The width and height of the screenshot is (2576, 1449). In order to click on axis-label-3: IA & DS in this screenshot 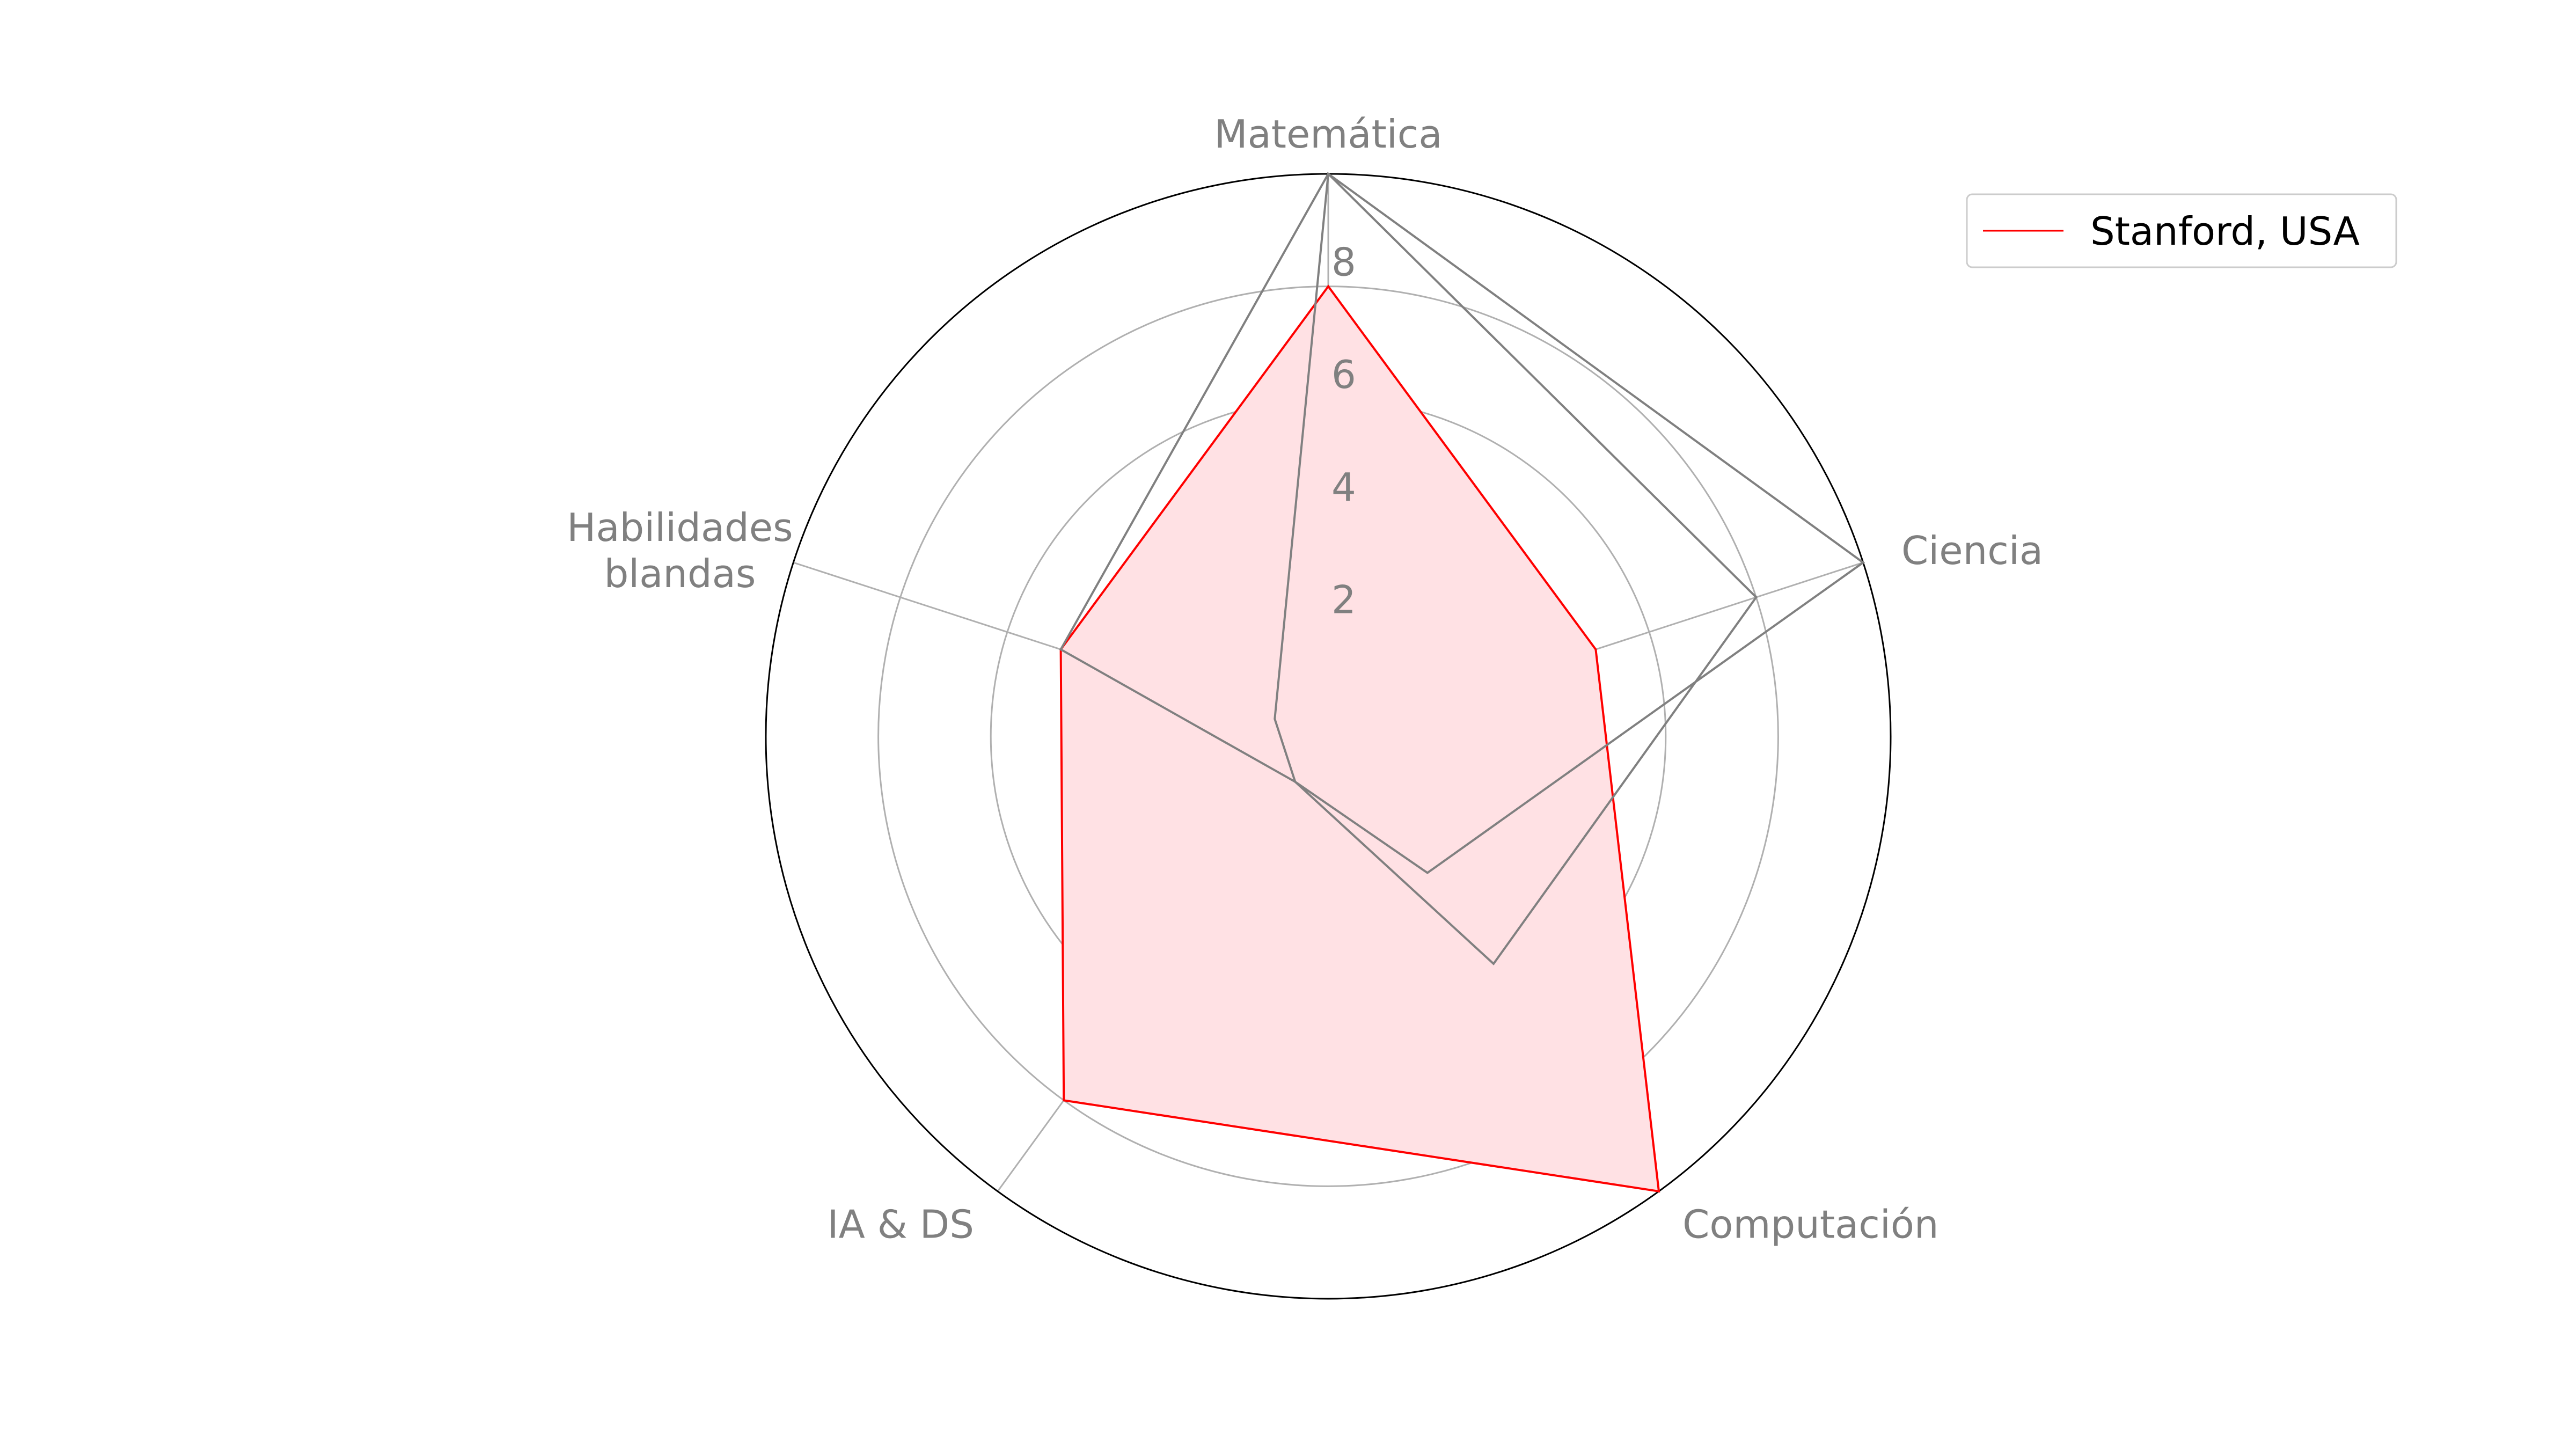, I will do `click(900, 1224)`.